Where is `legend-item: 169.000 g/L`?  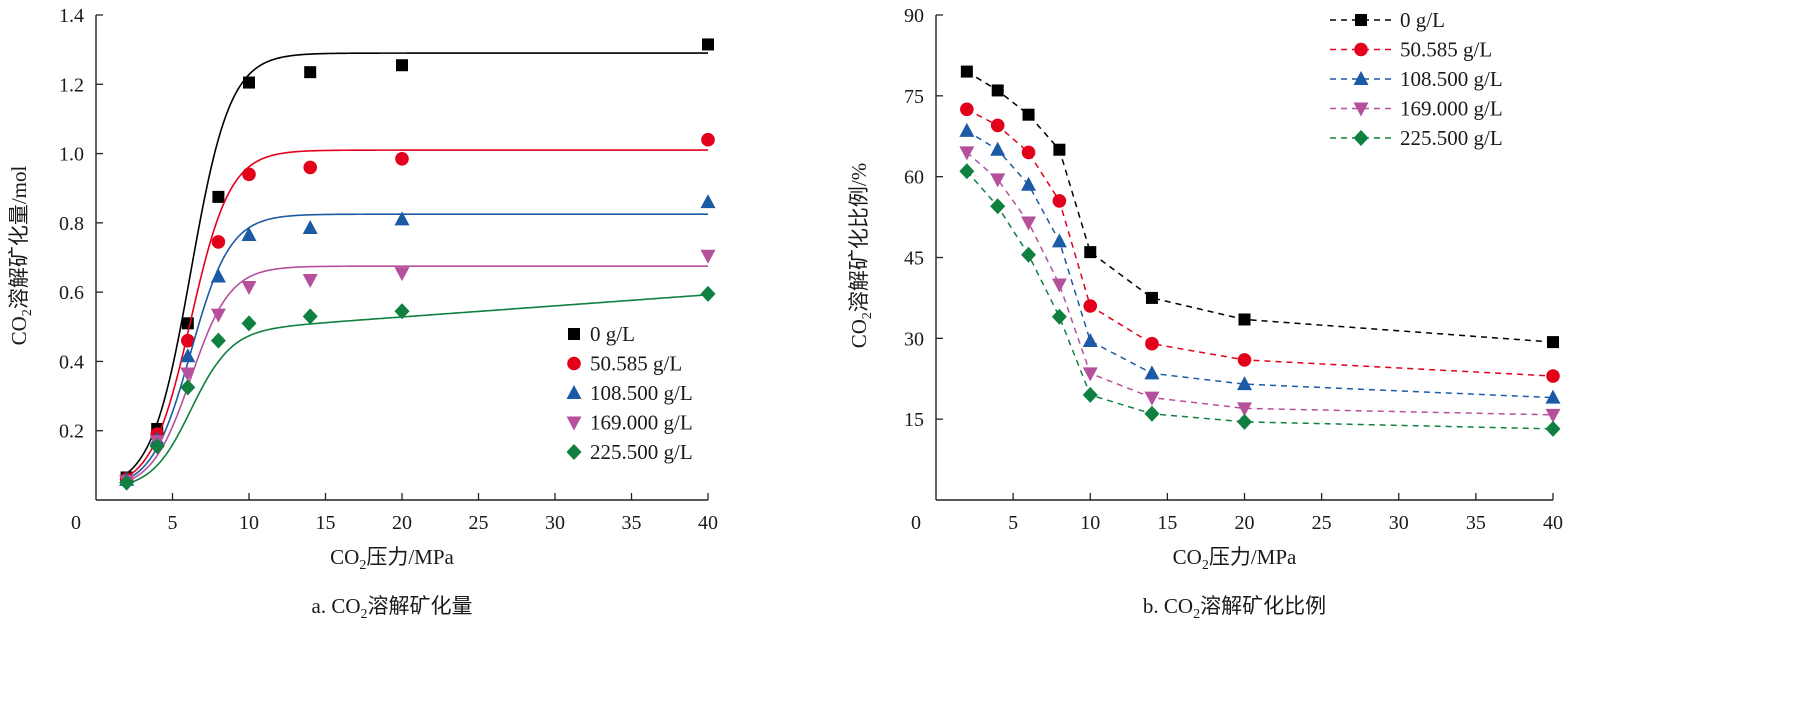 legend-item: 169.000 g/L is located at coordinates (1416, 109).